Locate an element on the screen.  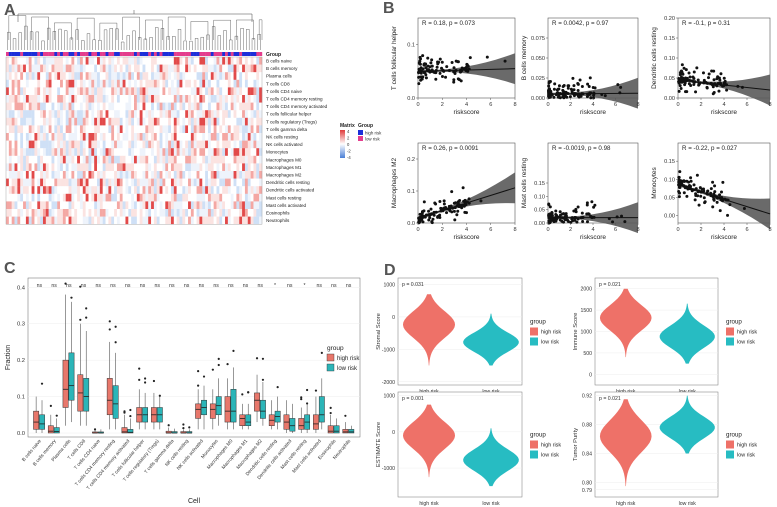
y-tick-label: 0.2 is located at coordinates (411, 160).